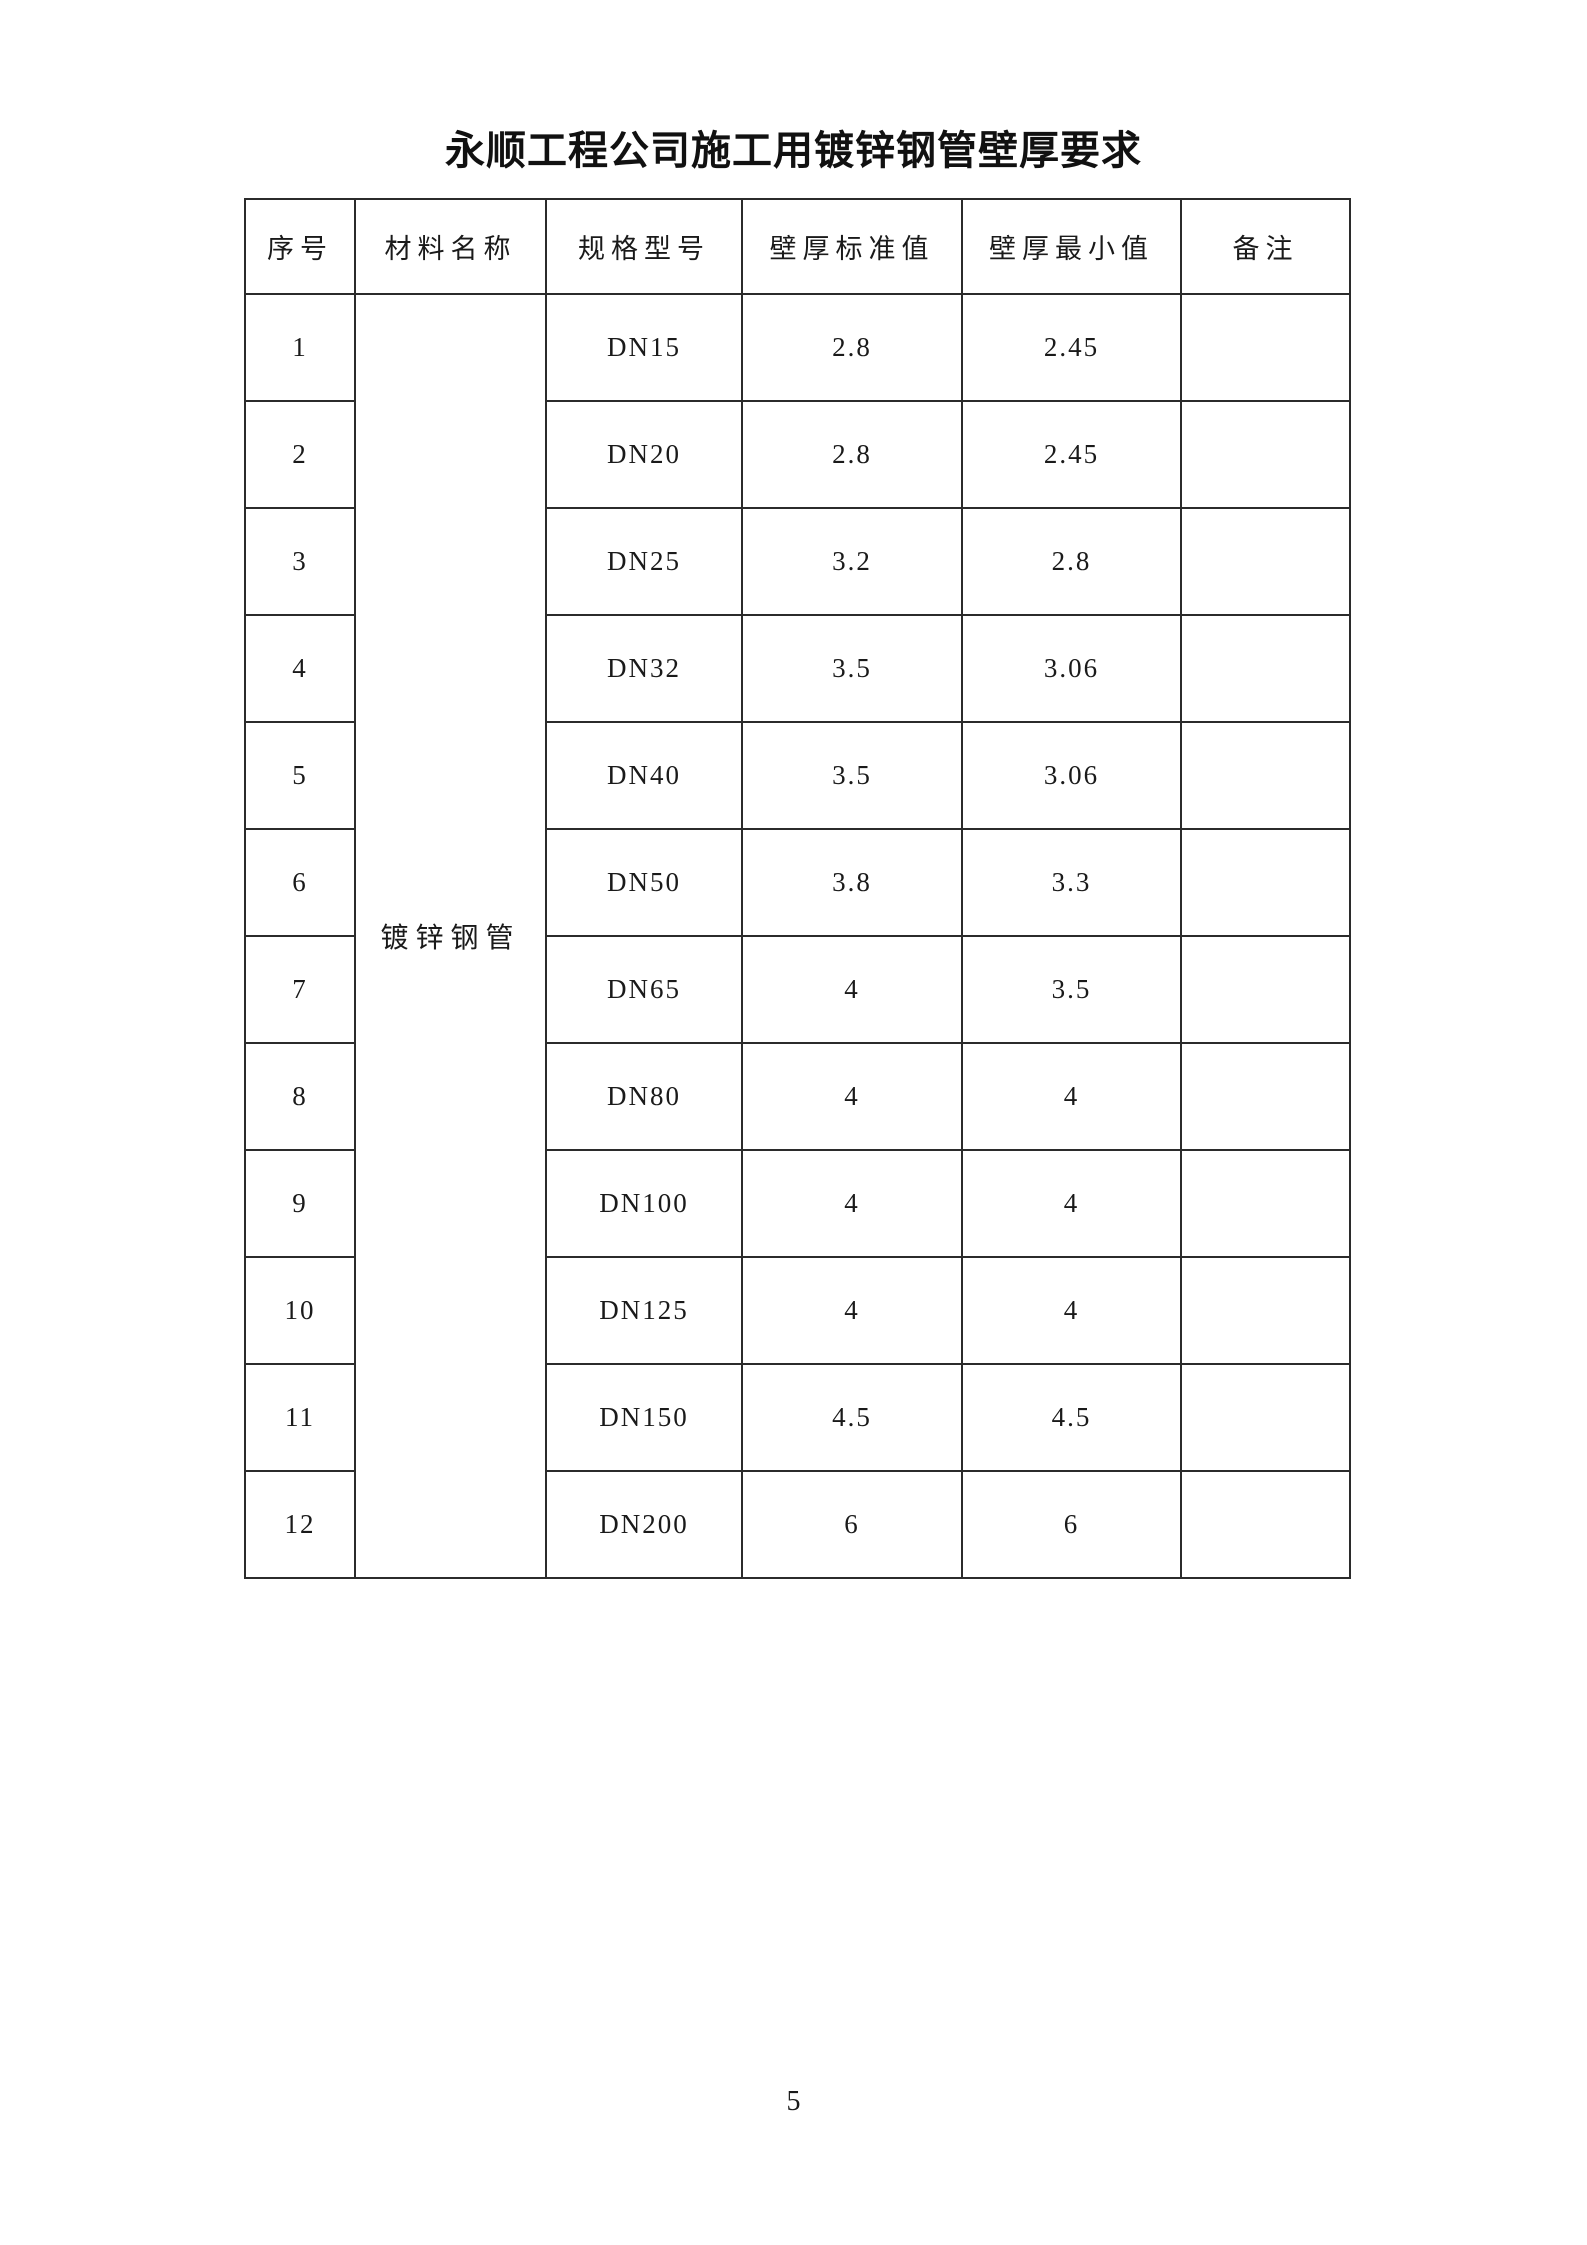  I want to click on table-row: 9 DN100 4 4, so click(797, 1203).